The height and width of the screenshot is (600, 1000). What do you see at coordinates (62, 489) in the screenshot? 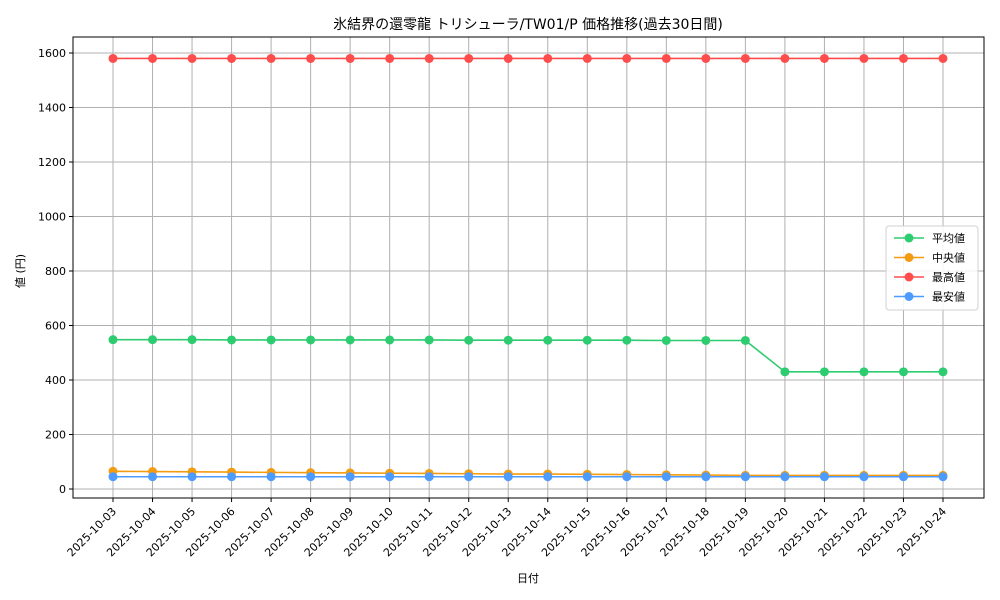
I see `y-tick-label: 0` at bounding box center [62, 489].